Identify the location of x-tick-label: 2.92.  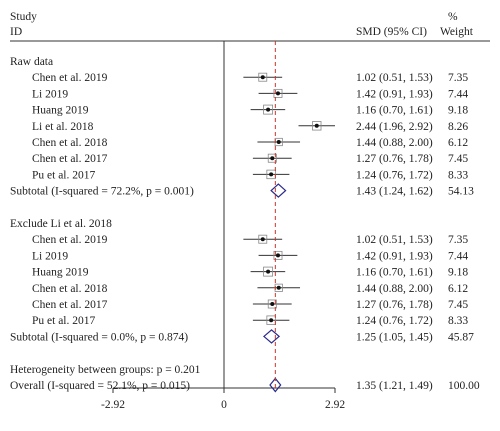
(335, 405).